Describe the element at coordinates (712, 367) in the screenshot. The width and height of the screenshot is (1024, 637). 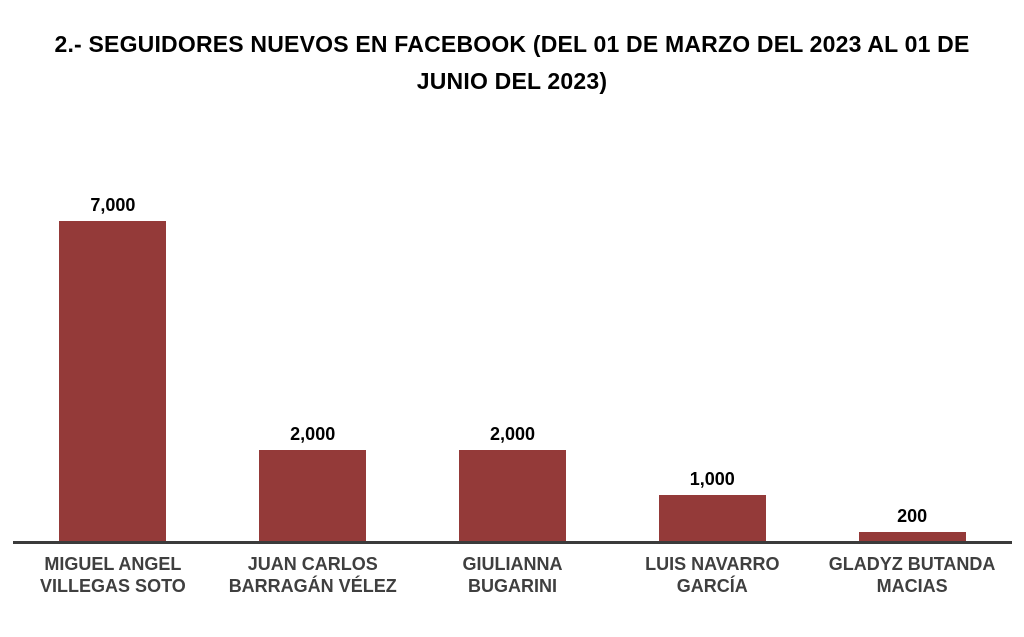
I see `bar-column: 1,000` at that location.